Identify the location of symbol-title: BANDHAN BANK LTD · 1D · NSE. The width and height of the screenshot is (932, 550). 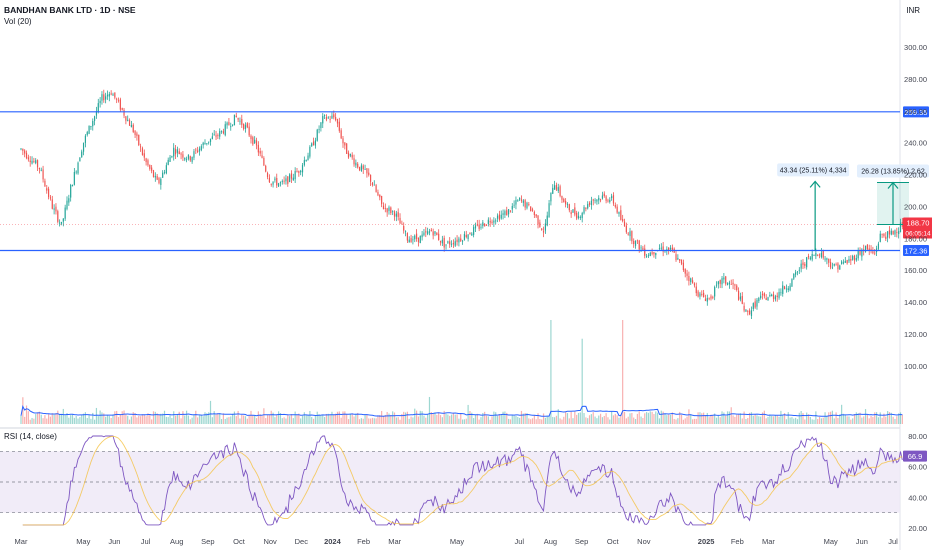
(70, 10).